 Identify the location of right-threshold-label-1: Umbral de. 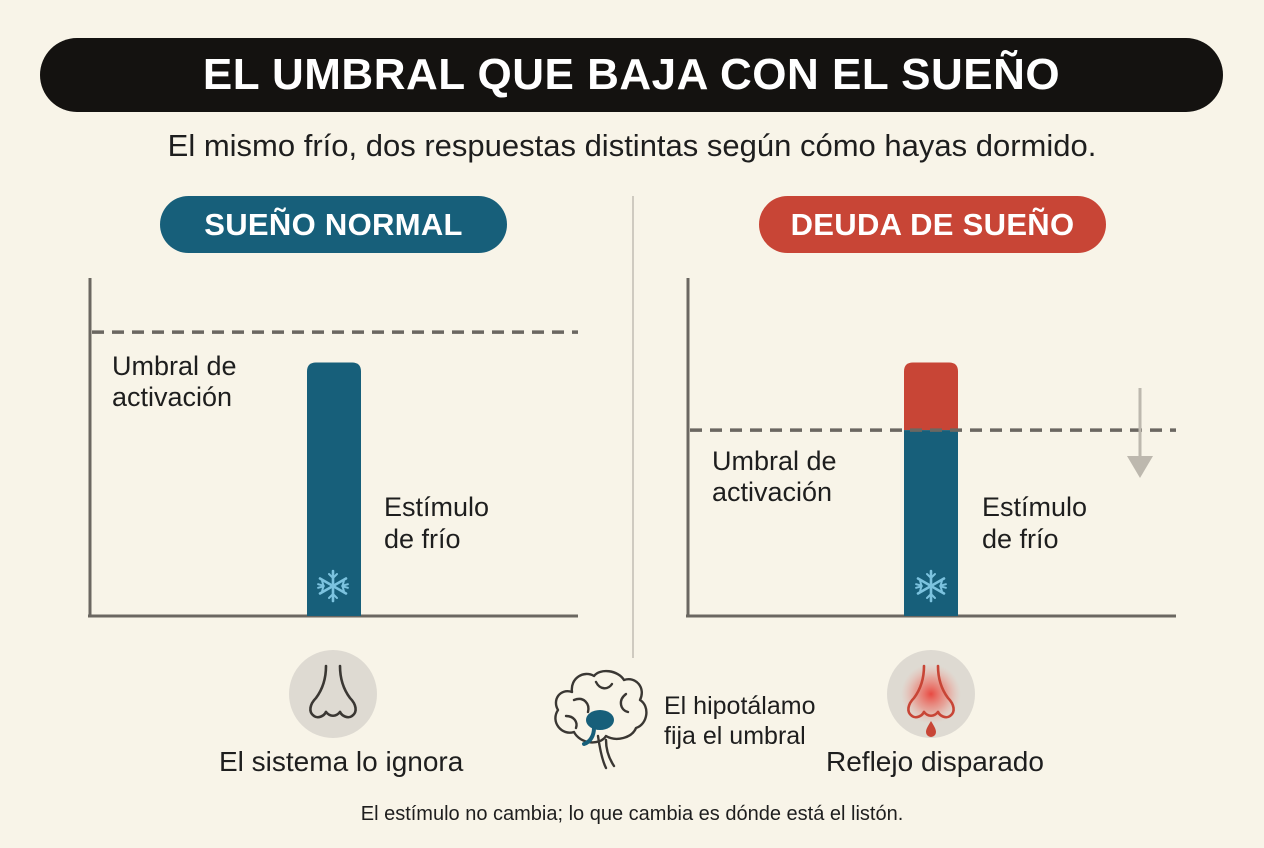
(774, 461).